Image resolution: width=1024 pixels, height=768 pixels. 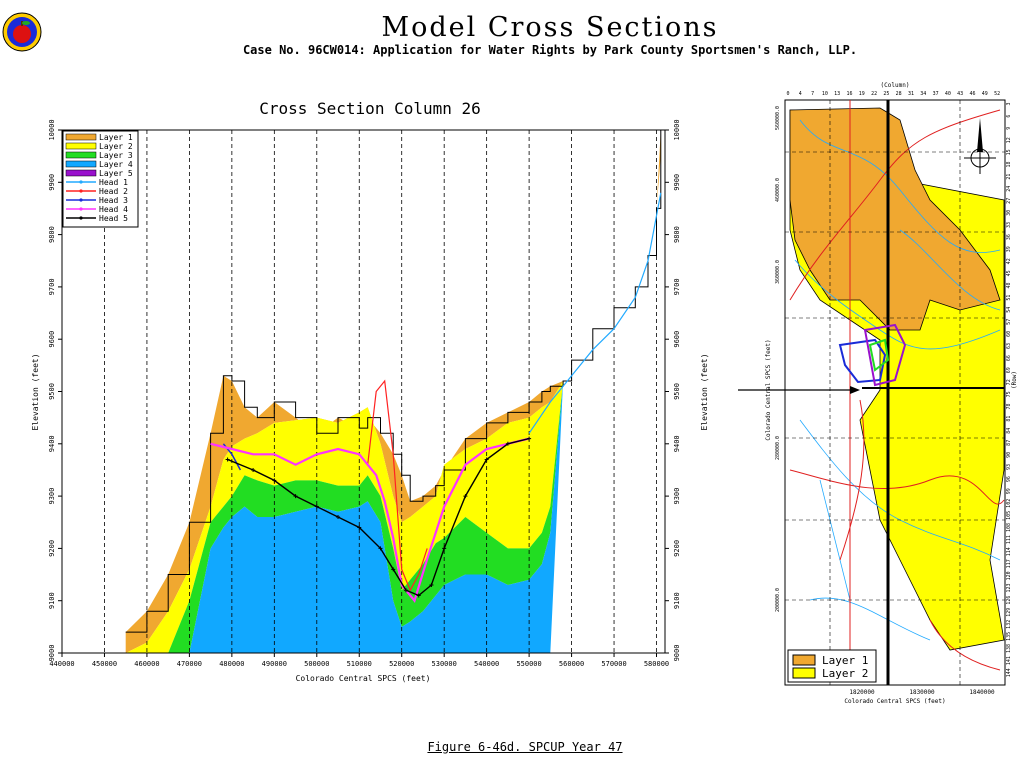 What do you see at coordinates (113, 218) in the screenshot?
I see `legend-label: Head 5` at bounding box center [113, 218].